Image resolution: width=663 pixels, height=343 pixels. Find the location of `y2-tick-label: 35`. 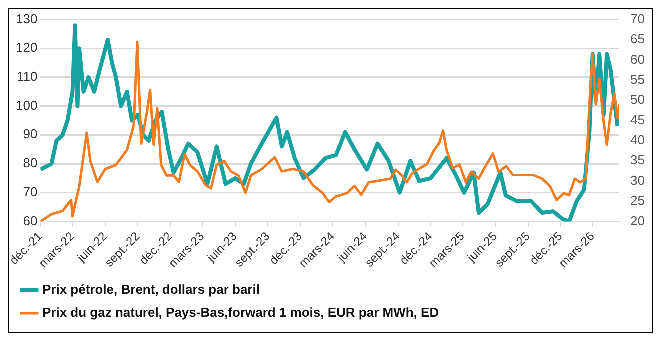

y2-tick-label: 35 is located at coordinates (638, 160).